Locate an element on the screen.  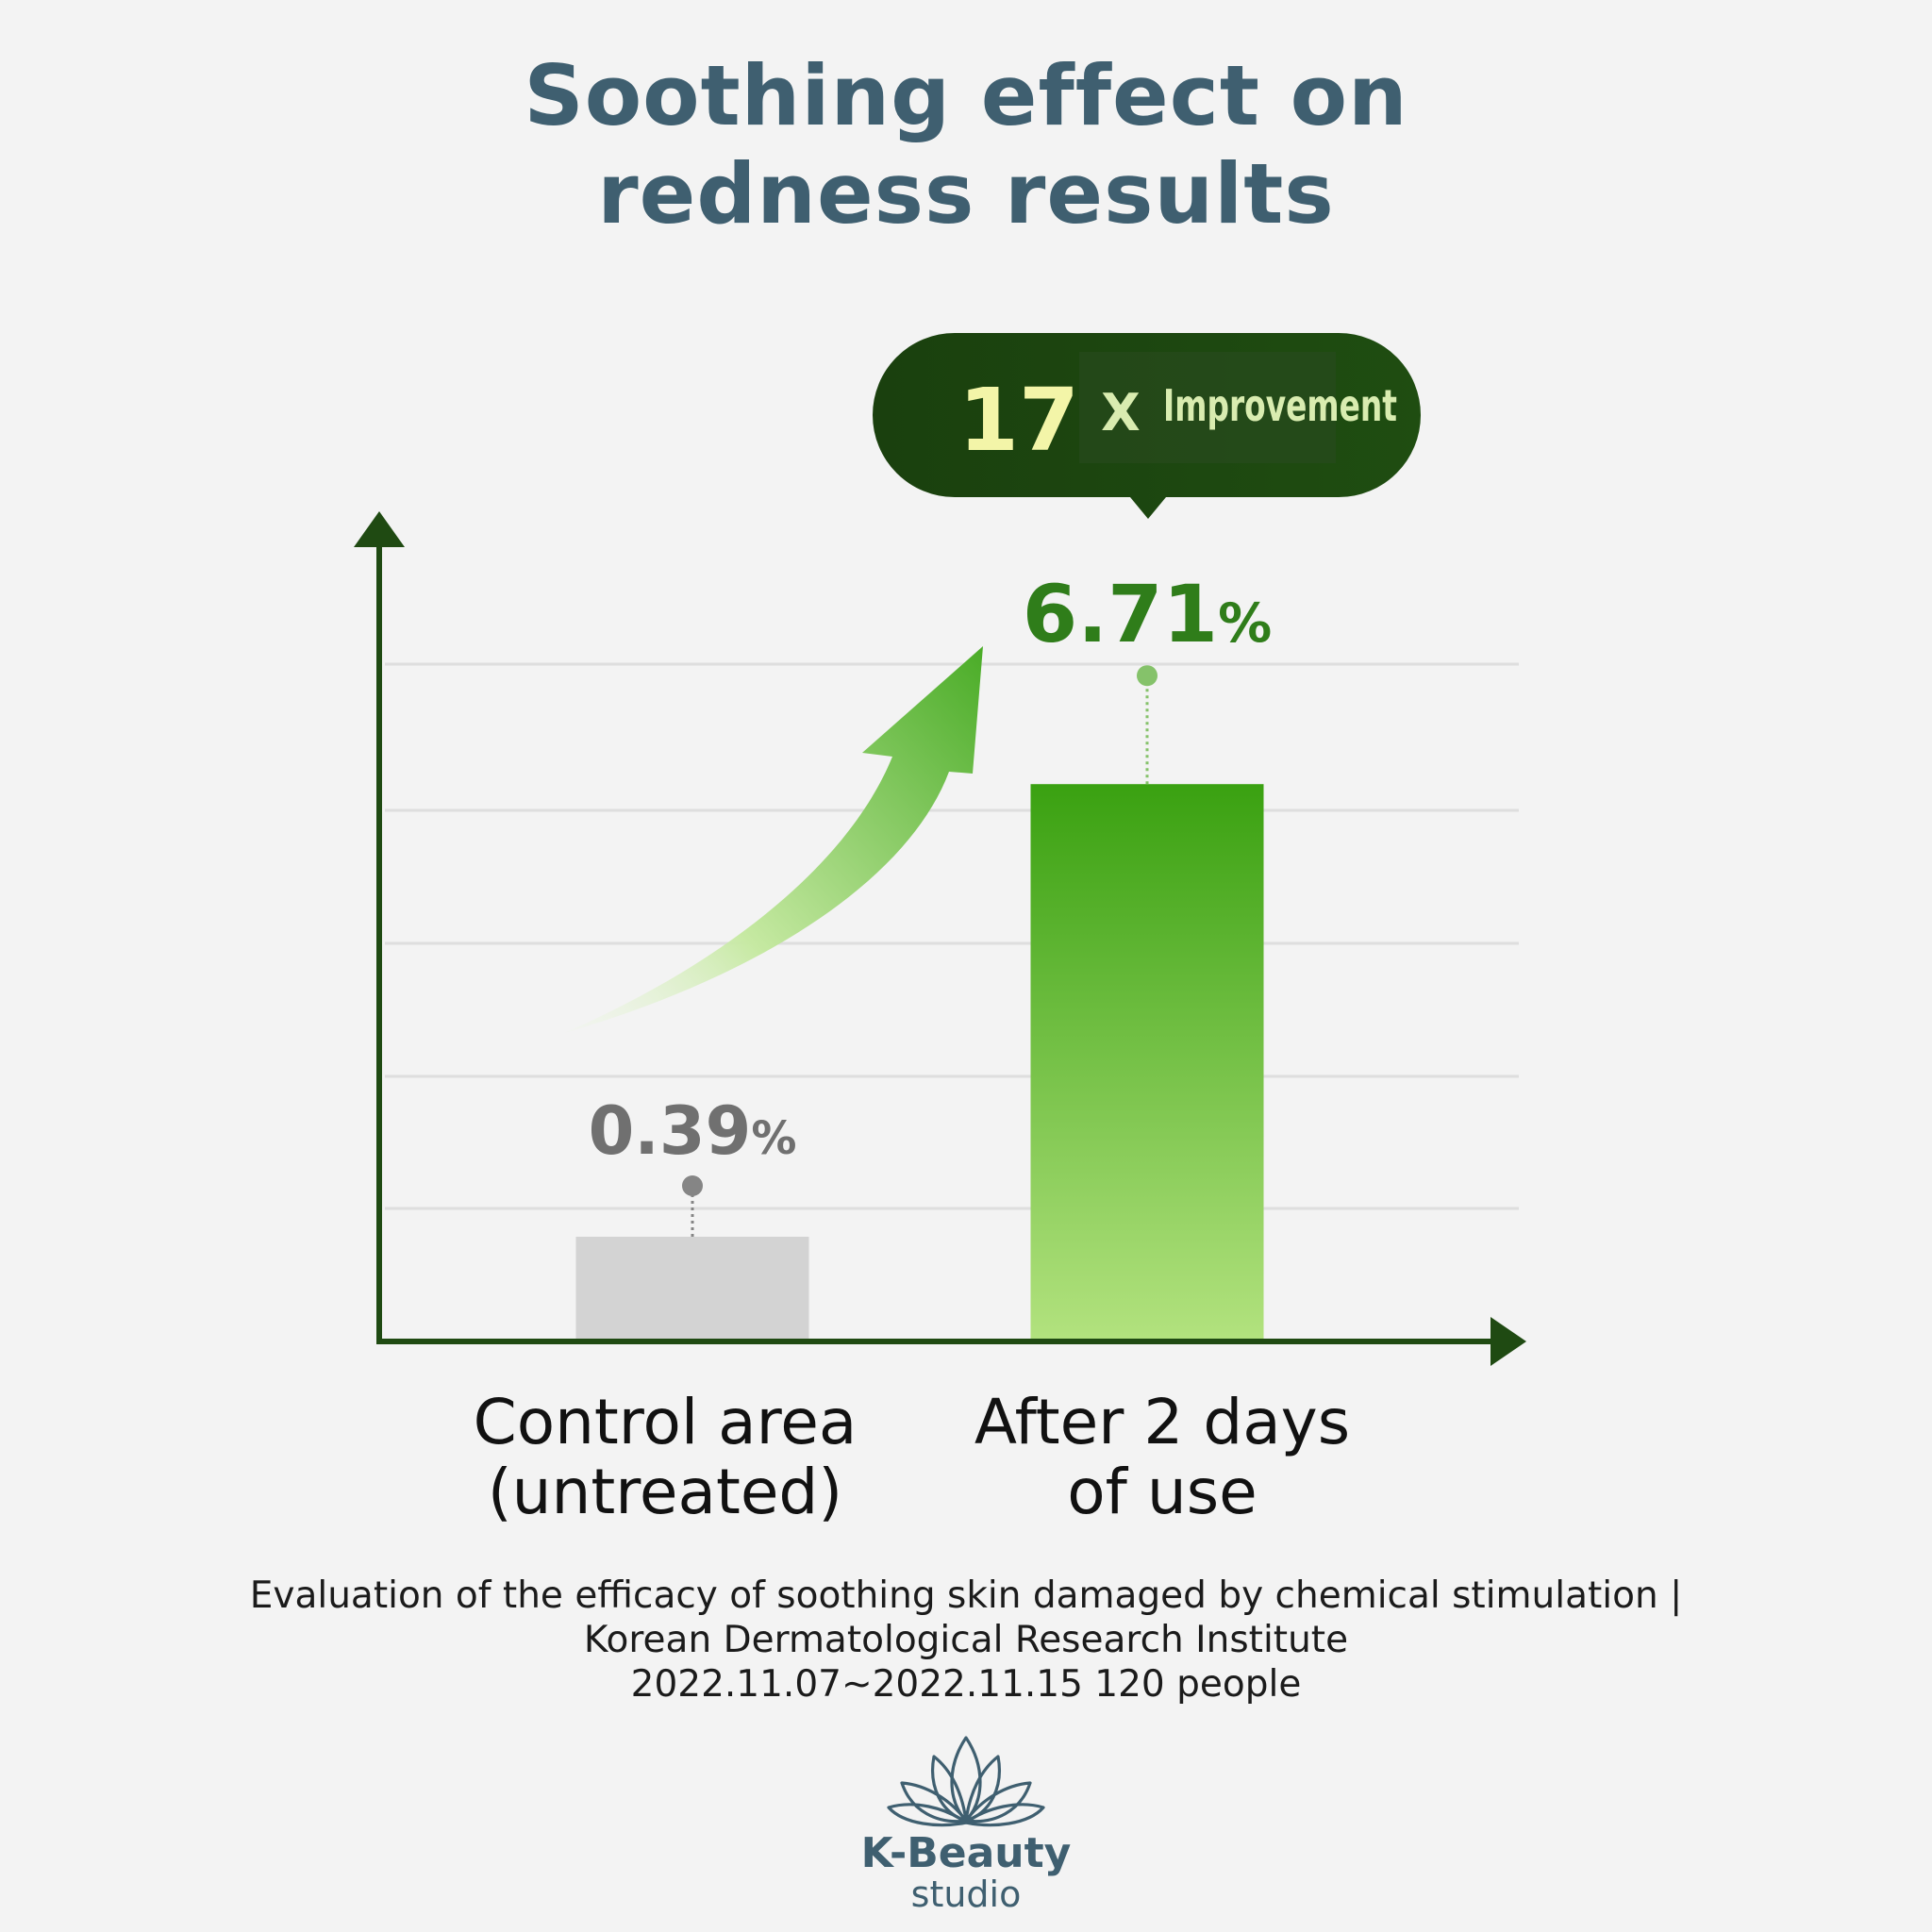
value-markers is located at coordinates (920, 951).